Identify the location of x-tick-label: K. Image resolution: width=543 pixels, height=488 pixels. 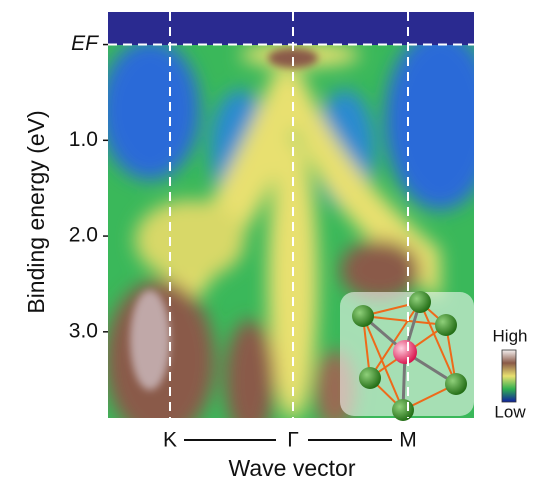
(170, 440).